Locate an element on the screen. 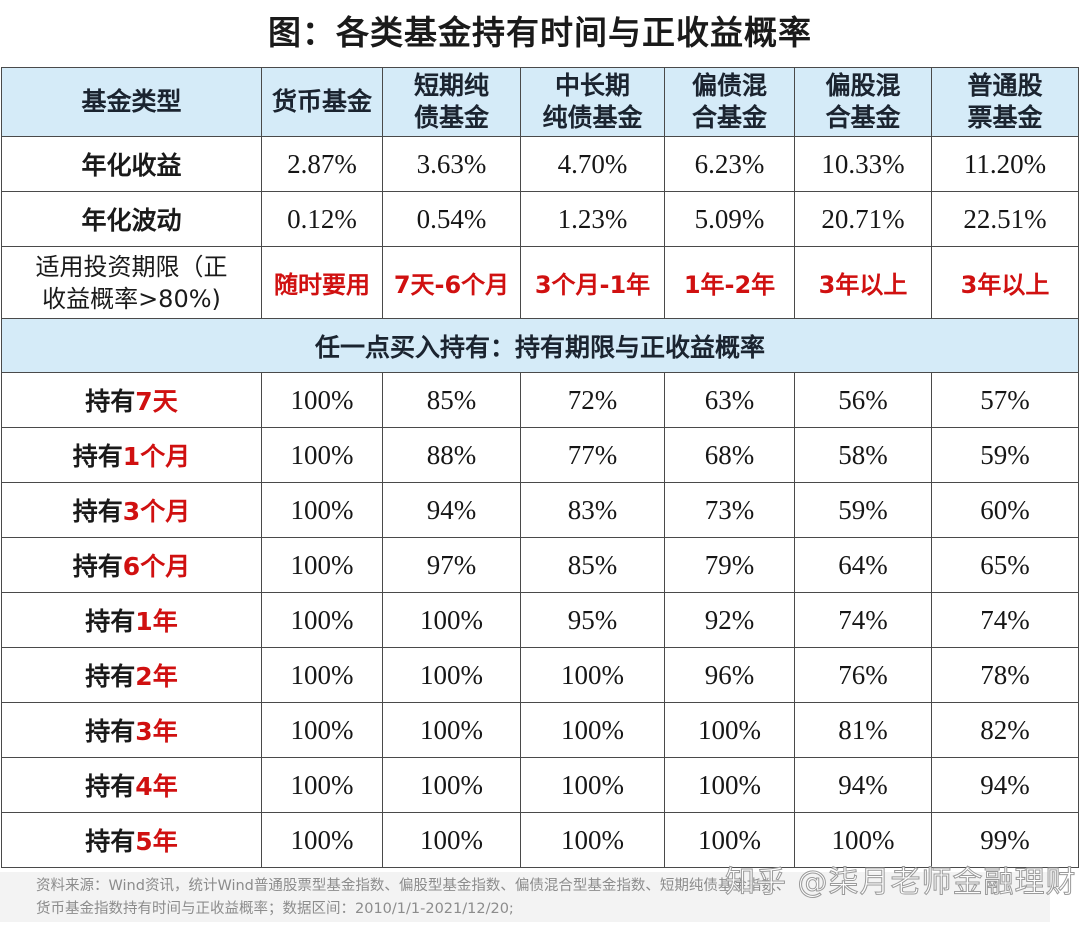 Image resolution: width=1080 pixels, height=926 pixels. holding-period-label: 持有3个月 is located at coordinates (131, 510).